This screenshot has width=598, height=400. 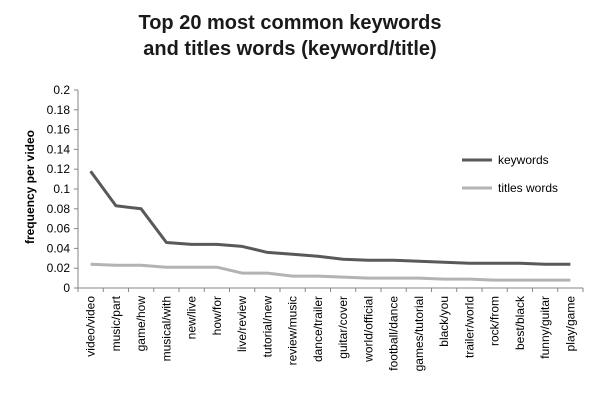 What do you see at coordinates (267, 327) in the screenshot?
I see `x-tick-label: tutorial/new` at bounding box center [267, 327].